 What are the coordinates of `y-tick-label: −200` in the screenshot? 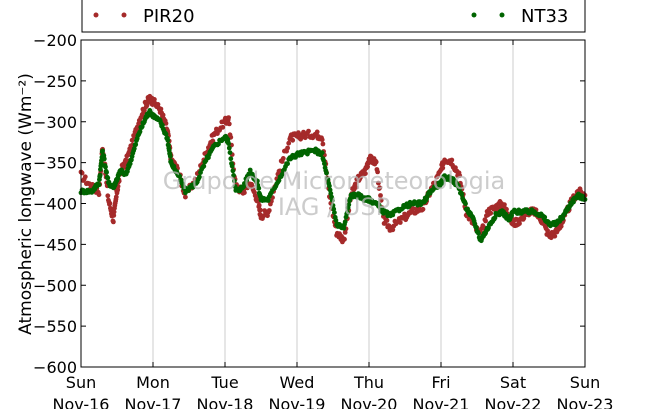 It's located at (55, 40).